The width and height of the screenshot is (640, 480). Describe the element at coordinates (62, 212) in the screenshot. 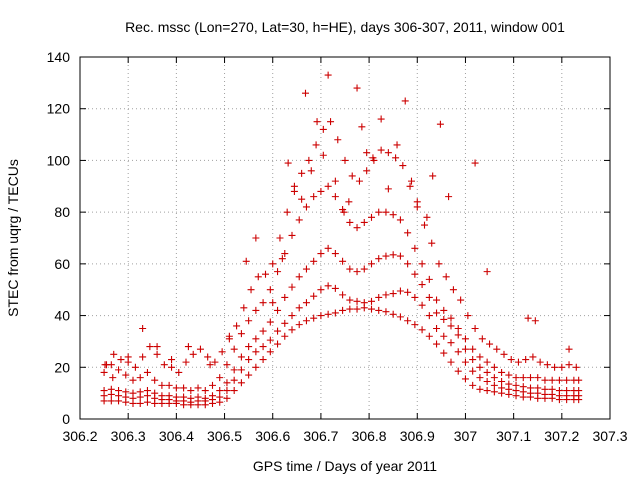

I see `y-tick-label: 80` at that location.